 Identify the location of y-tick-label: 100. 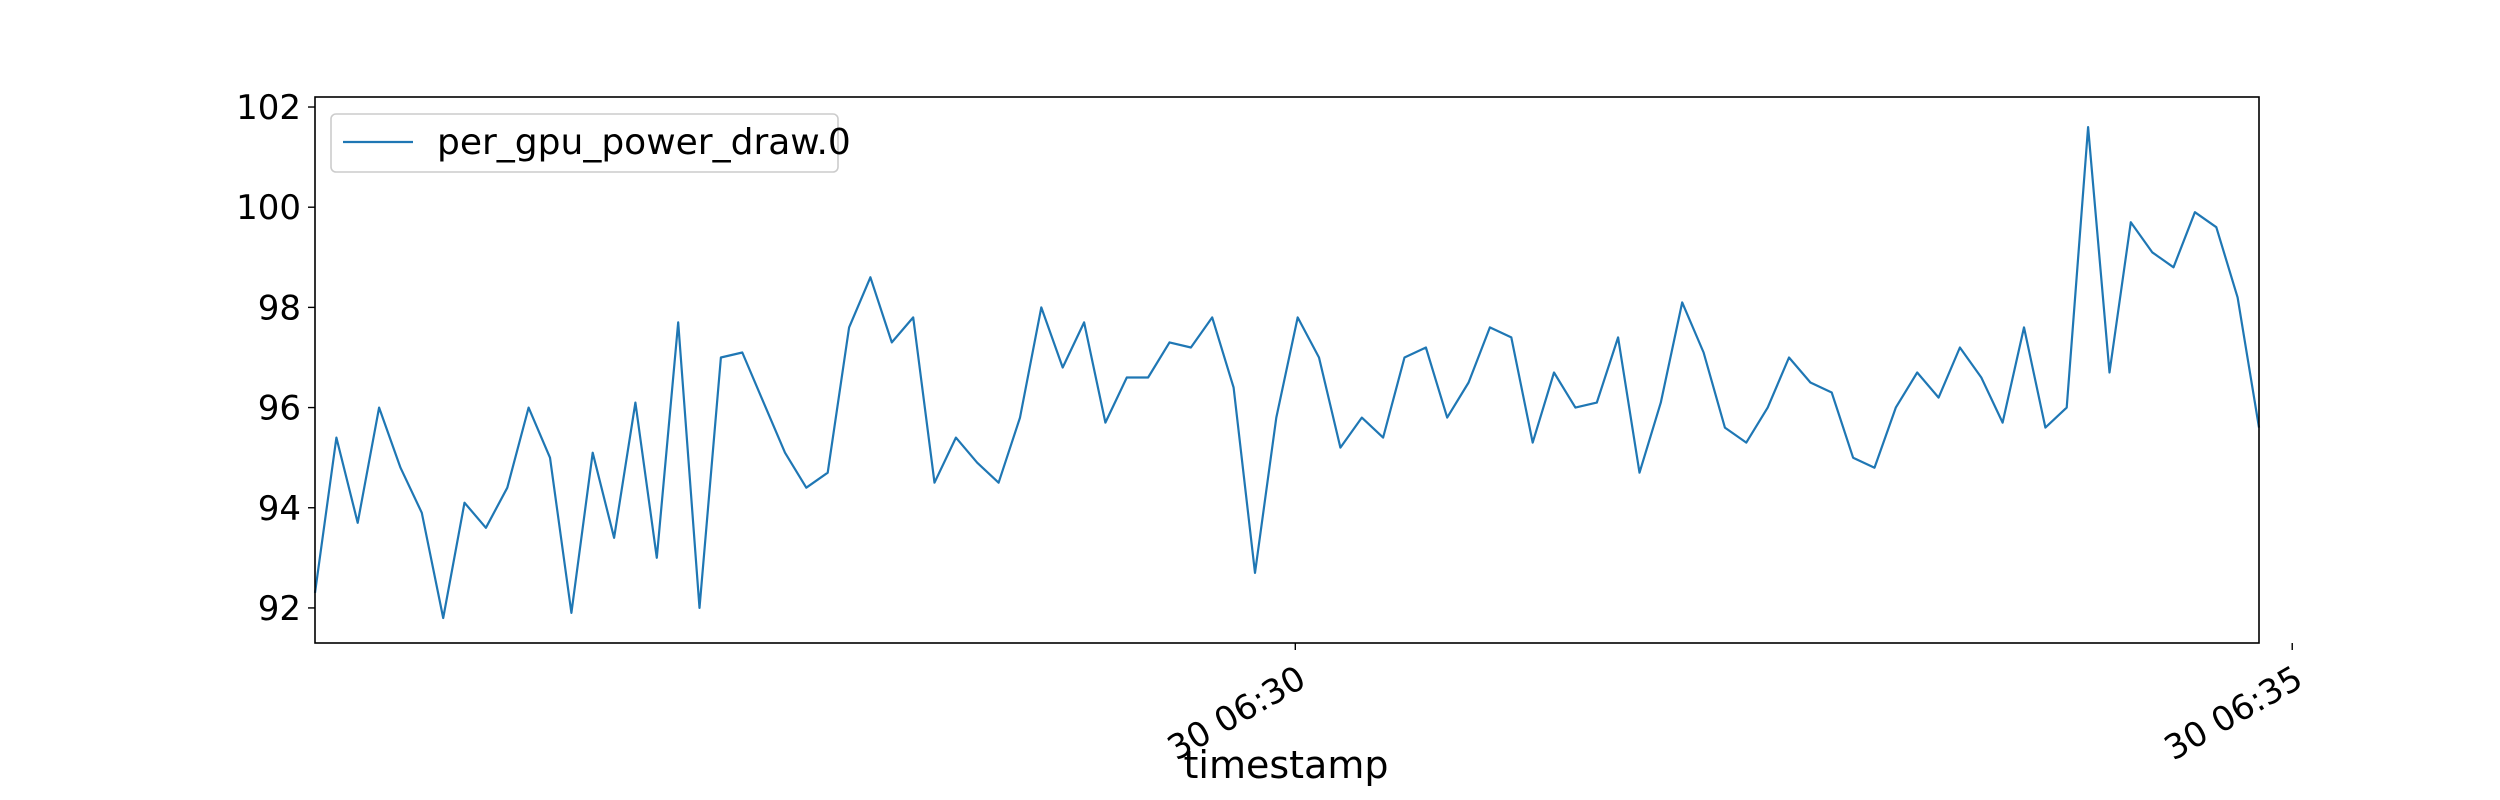
(268, 208).